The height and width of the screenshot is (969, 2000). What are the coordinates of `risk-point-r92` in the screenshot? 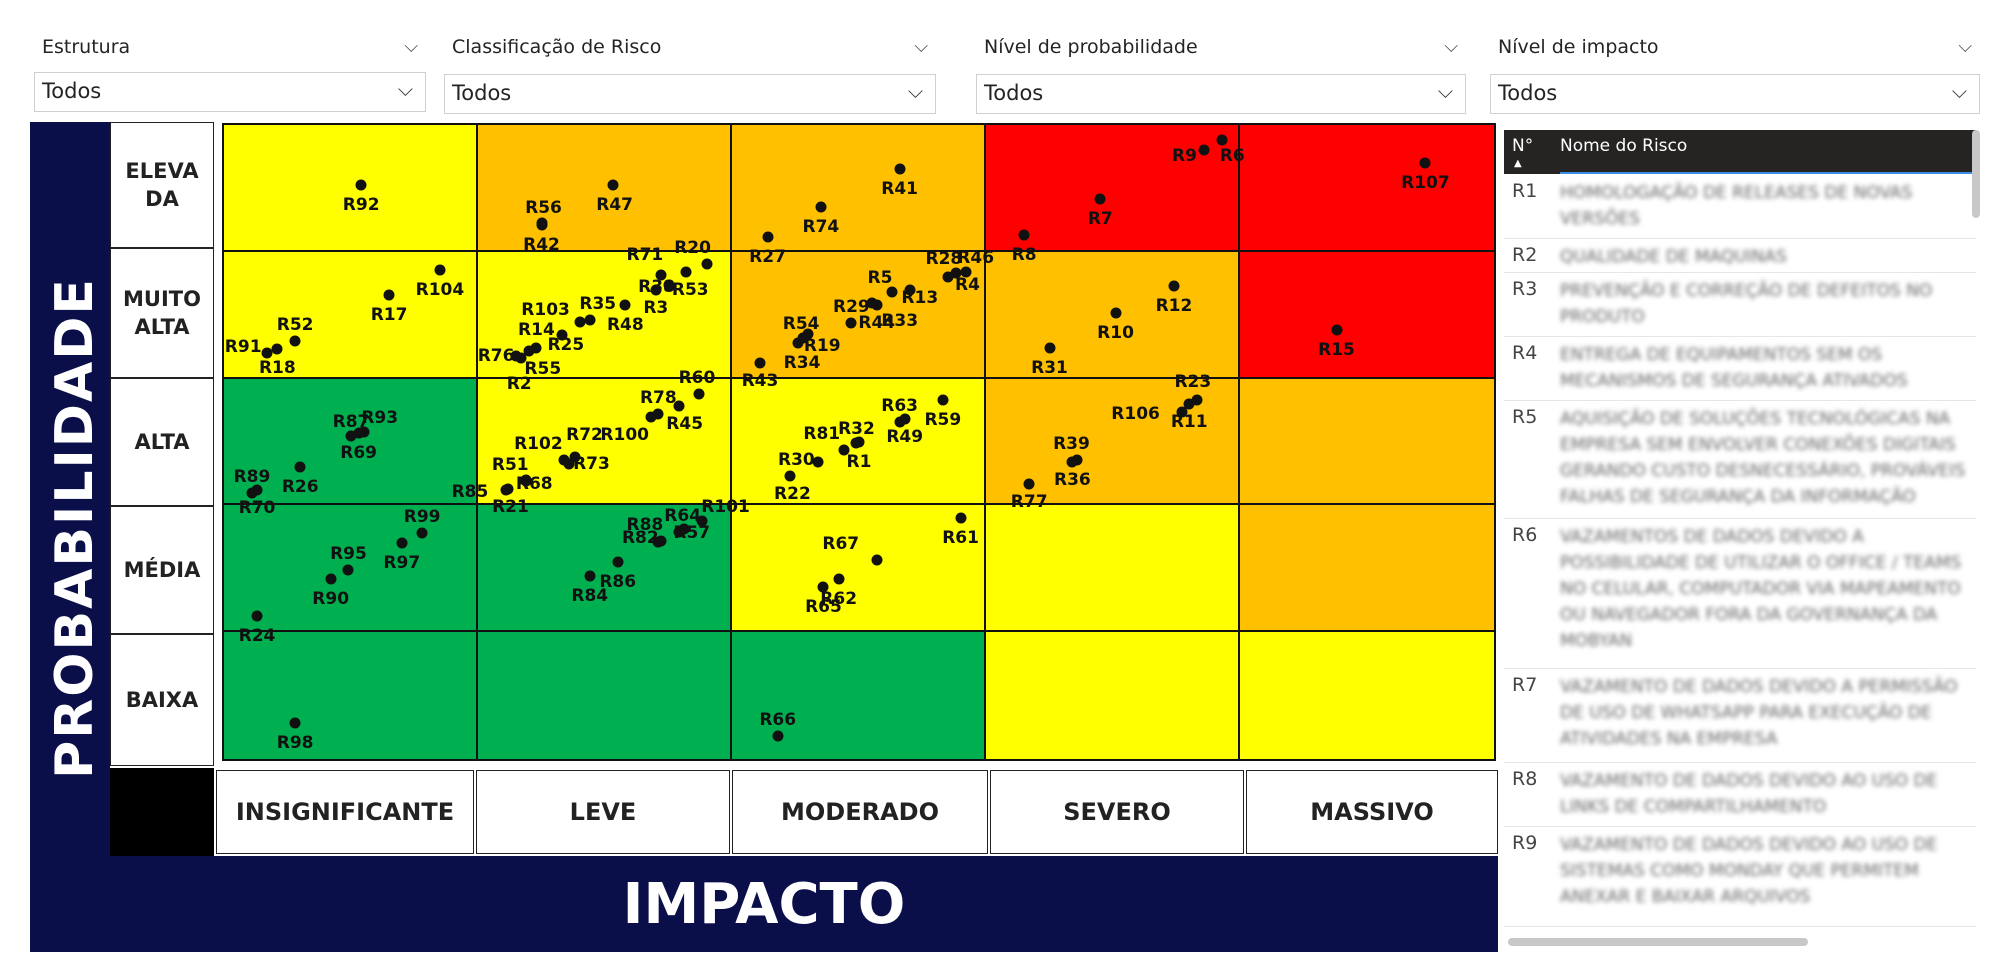 It's located at (361, 185).